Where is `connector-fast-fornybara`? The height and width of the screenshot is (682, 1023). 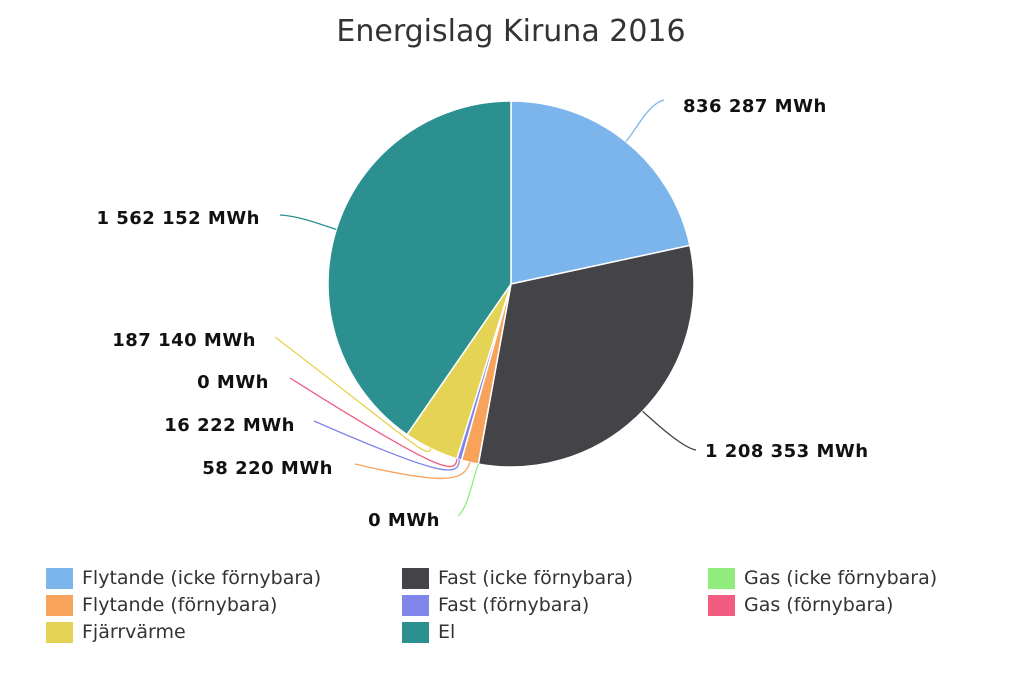 connector-fast-fornybara is located at coordinates (386, 445).